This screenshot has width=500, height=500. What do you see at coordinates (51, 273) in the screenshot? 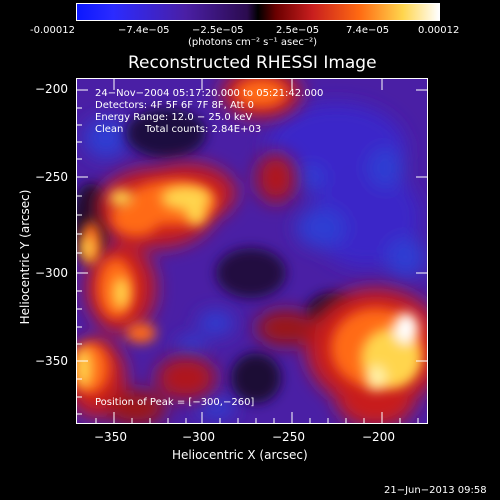
I see `y-tick-label: −300` at bounding box center [51, 273].